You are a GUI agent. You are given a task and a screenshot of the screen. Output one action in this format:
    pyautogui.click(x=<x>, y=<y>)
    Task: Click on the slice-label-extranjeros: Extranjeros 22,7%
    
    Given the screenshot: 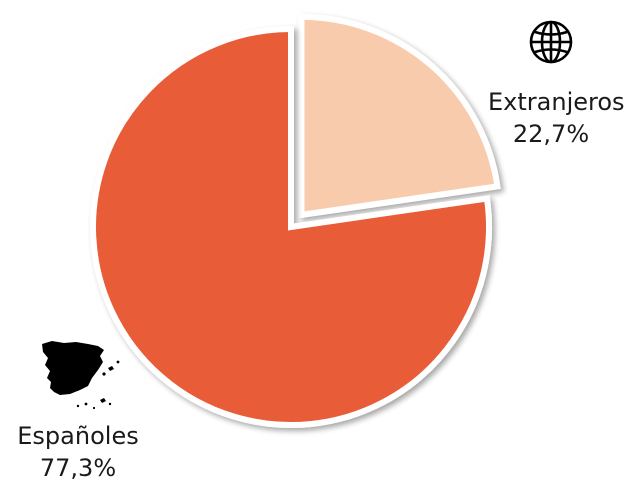 What is the action you would take?
    pyautogui.click(x=563, y=118)
    